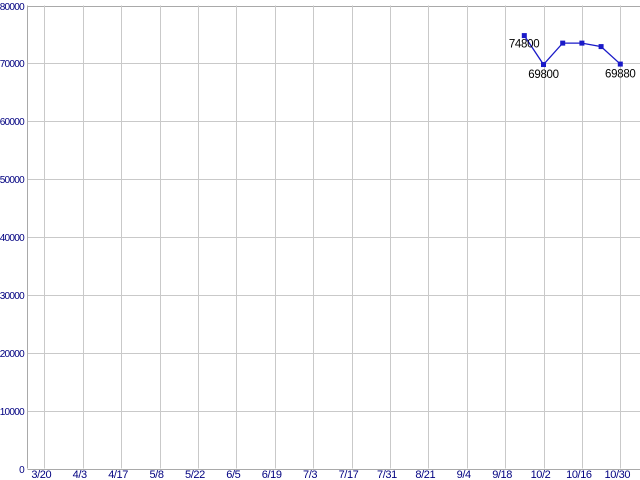 The image size is (640, 480). What do you see at coordinates (620, 75) in the screenshot?
I see `data-point-label: 69880` at bounding box center [620, 75].